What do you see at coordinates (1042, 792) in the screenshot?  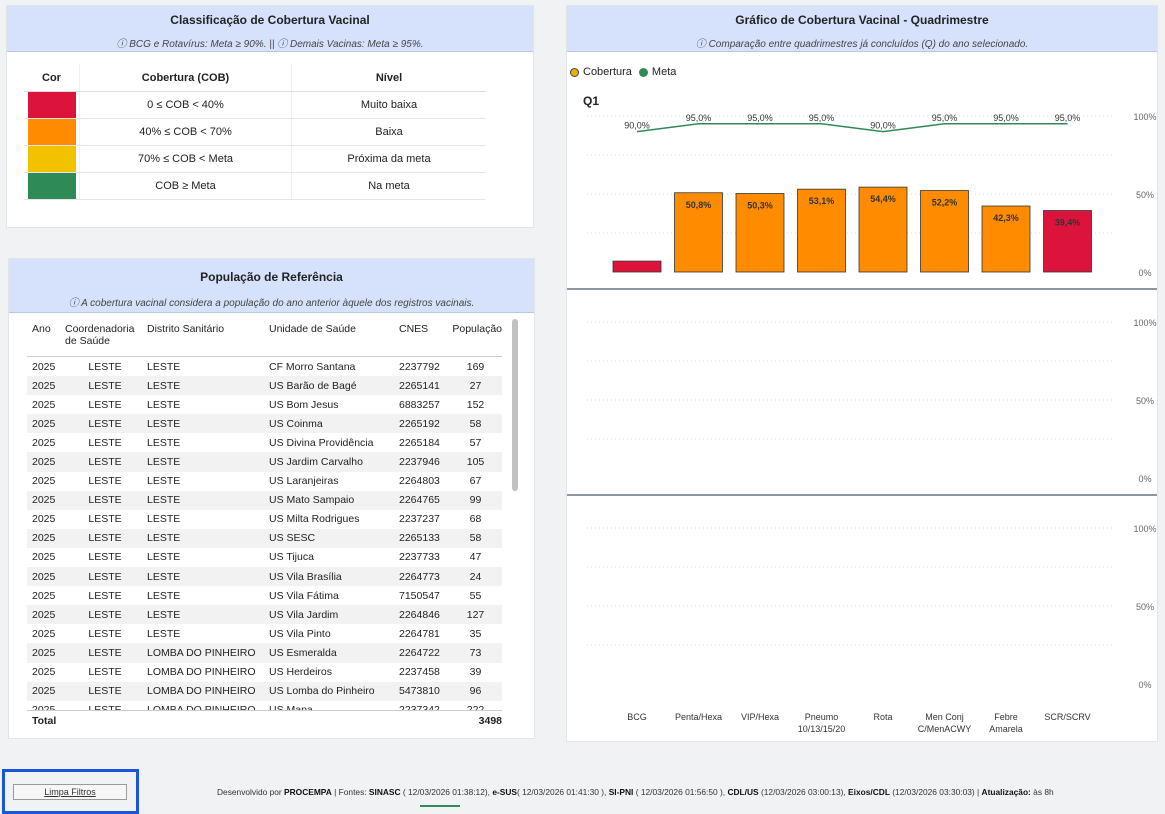 I see `credits-atualizacao-val: às 8h` at bounding box center [1042, 792].